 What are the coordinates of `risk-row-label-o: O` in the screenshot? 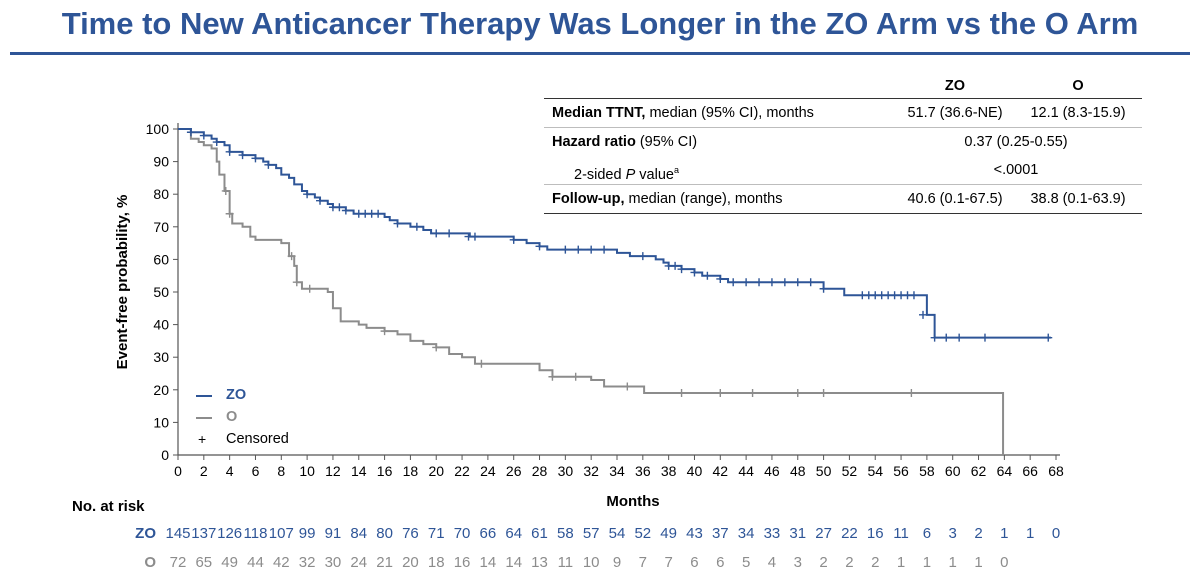 It's located at (150, 562).